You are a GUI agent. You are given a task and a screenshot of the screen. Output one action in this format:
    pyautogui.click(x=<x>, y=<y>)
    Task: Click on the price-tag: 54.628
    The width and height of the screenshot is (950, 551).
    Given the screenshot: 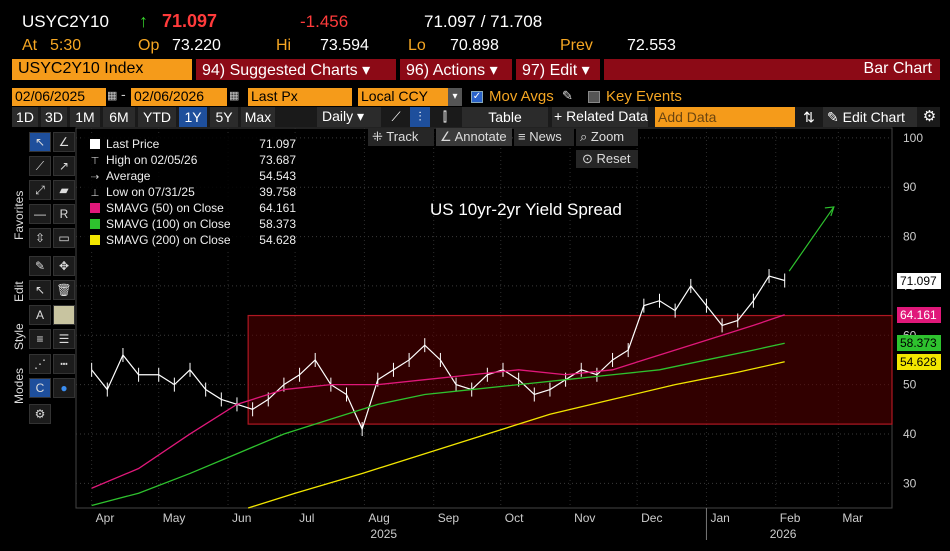 What is the action you would take?
    pyautogui.click(x=919, y=361)
    